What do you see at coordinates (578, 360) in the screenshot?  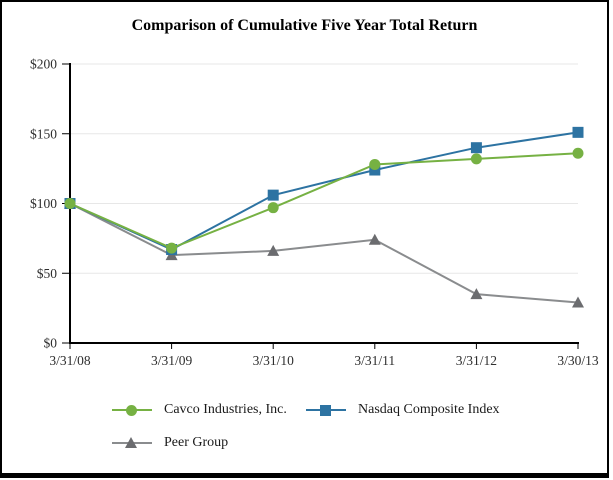 I see `x-tick-label: 3/30/13` at bounding box center [578, 360].